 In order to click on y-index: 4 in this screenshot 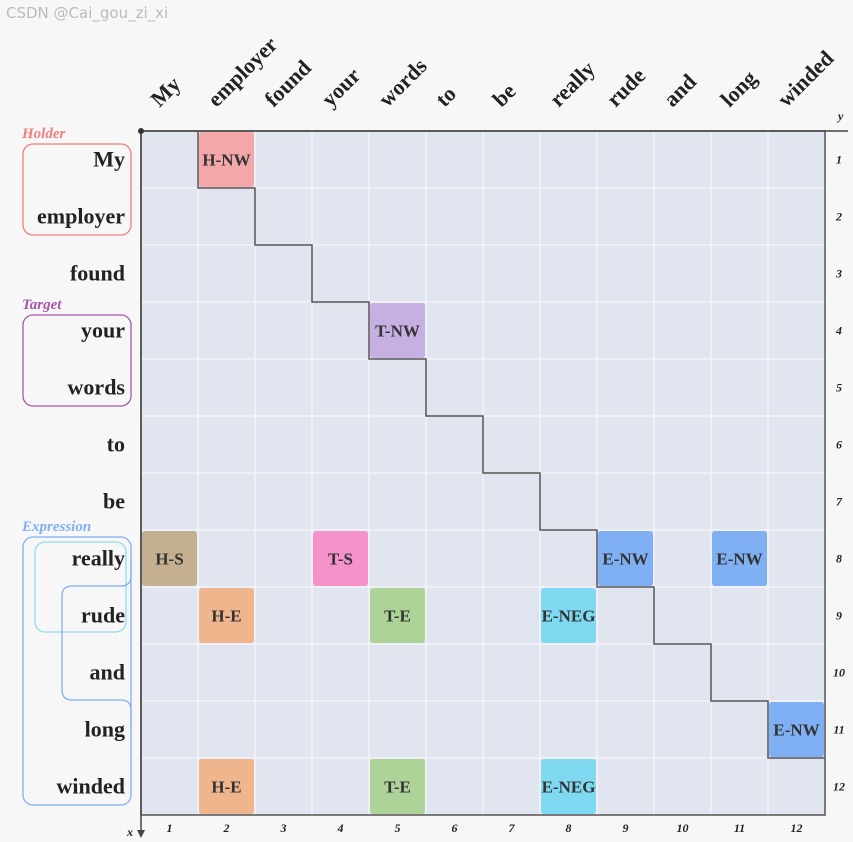, I will do `click(838, 331)`.